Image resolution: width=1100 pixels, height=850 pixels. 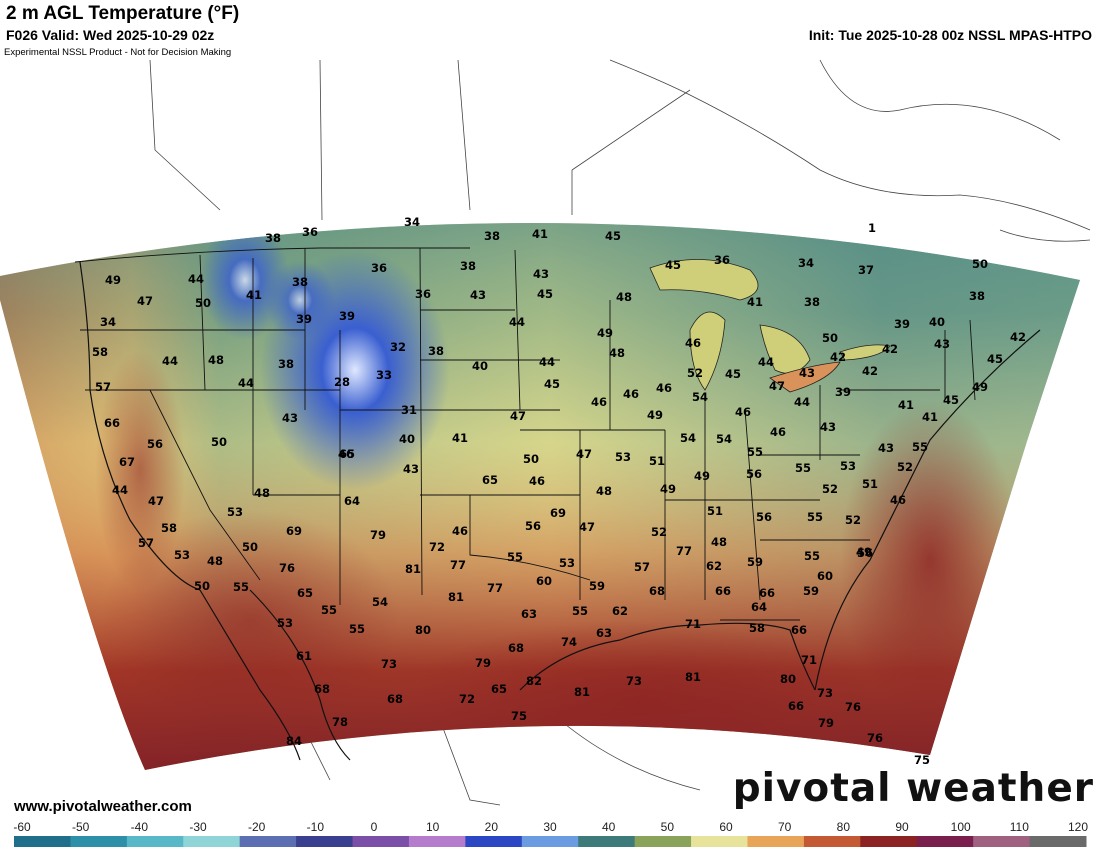 What do you see at coordinates (409, 410) in the screenshot?
I see `temperature-label: 31` at bounding box center [409, 410].